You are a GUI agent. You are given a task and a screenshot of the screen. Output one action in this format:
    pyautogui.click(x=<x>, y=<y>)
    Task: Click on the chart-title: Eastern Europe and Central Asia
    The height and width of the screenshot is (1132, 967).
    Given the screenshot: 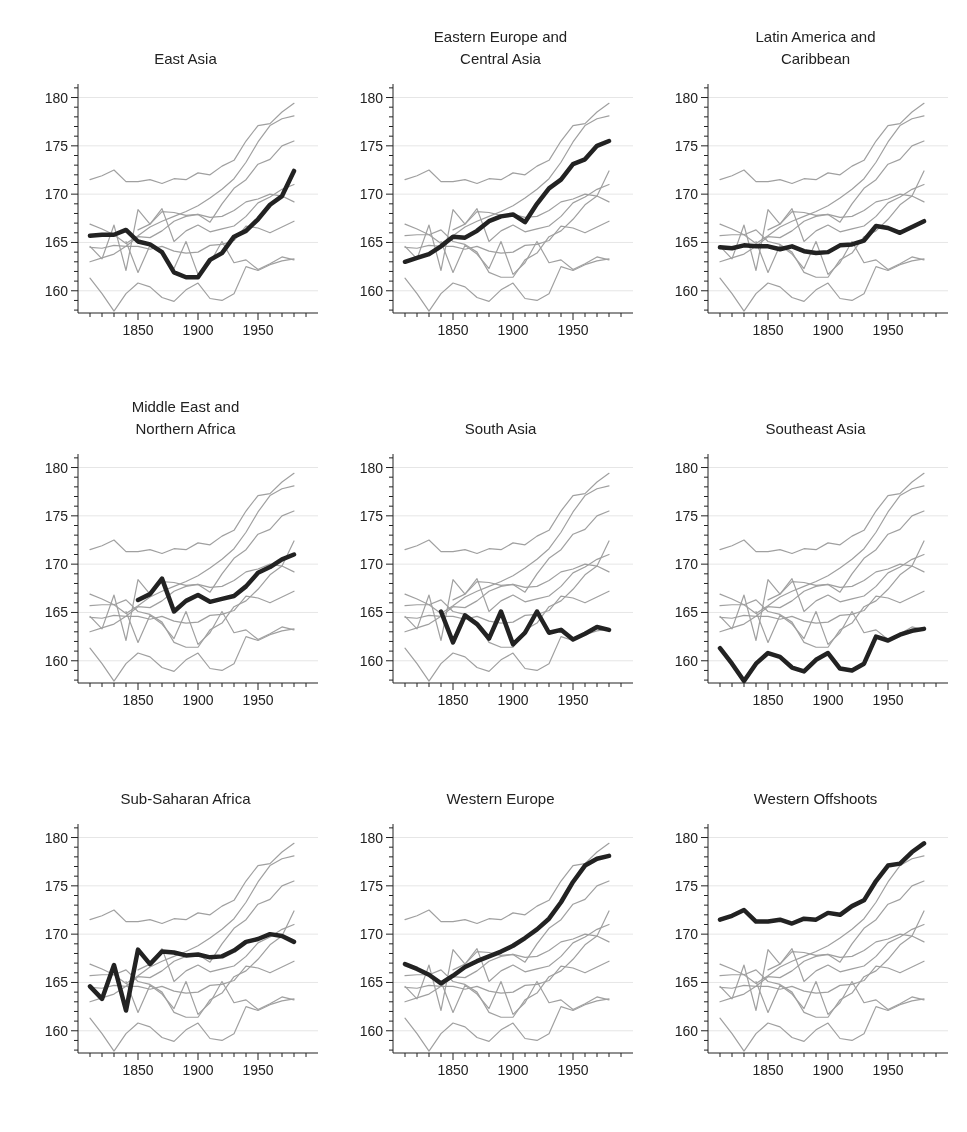 What is the action you would take?
    pyautogui.click(x=500, y=48)
    